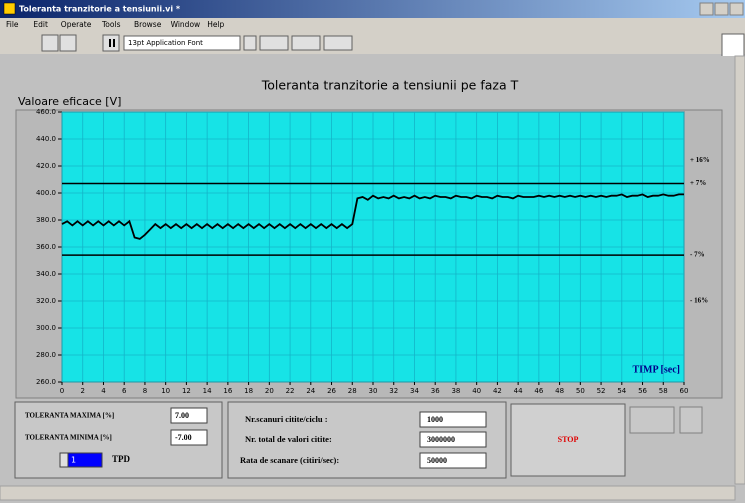 The image size is (745, 503). Describe the element at coordinates (331, 391) in the screenshot. I see `x-tick-label: 26` at that location.